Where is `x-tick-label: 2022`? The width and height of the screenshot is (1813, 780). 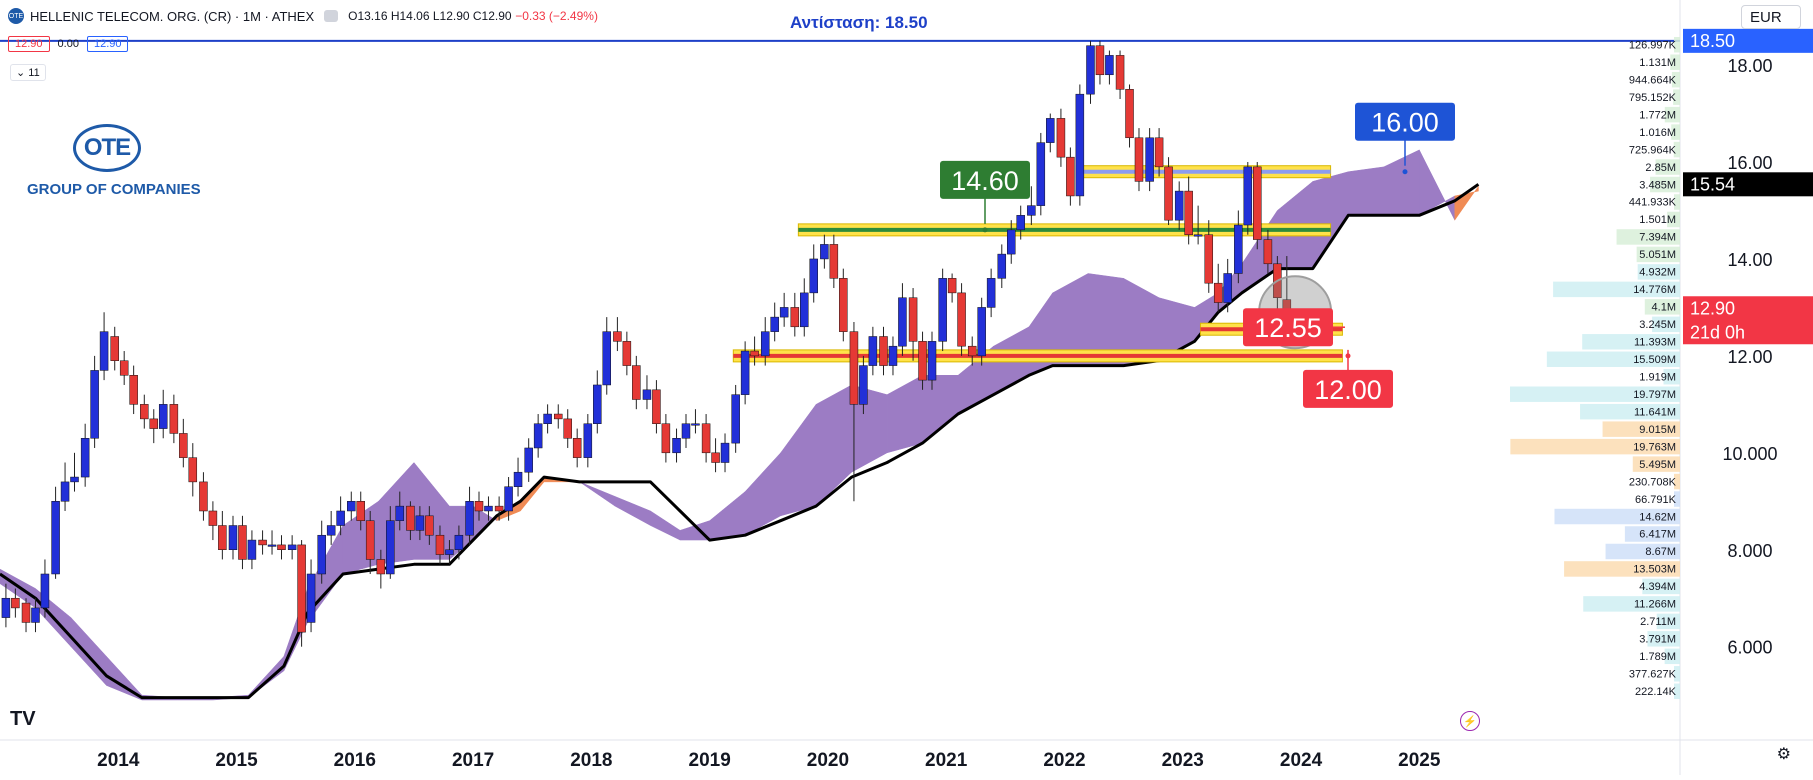
x-tick-label: 2022 is located at coordinates (1064, 760).